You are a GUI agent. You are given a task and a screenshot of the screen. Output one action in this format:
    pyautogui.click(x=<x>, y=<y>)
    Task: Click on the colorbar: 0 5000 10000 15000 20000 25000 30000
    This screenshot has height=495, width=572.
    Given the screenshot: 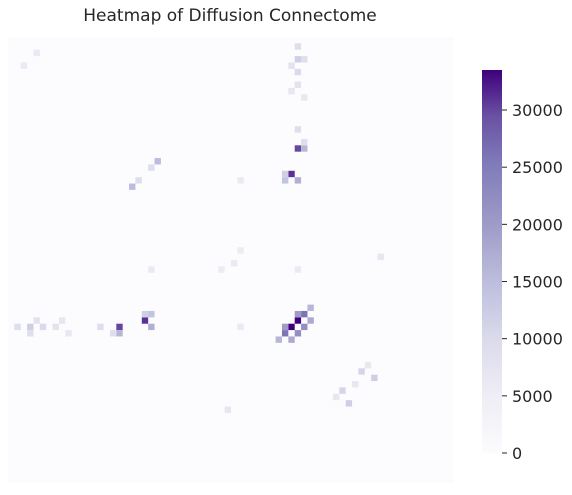 What is the action you would take?
    pyautogui.click(x=522, y=266)
    